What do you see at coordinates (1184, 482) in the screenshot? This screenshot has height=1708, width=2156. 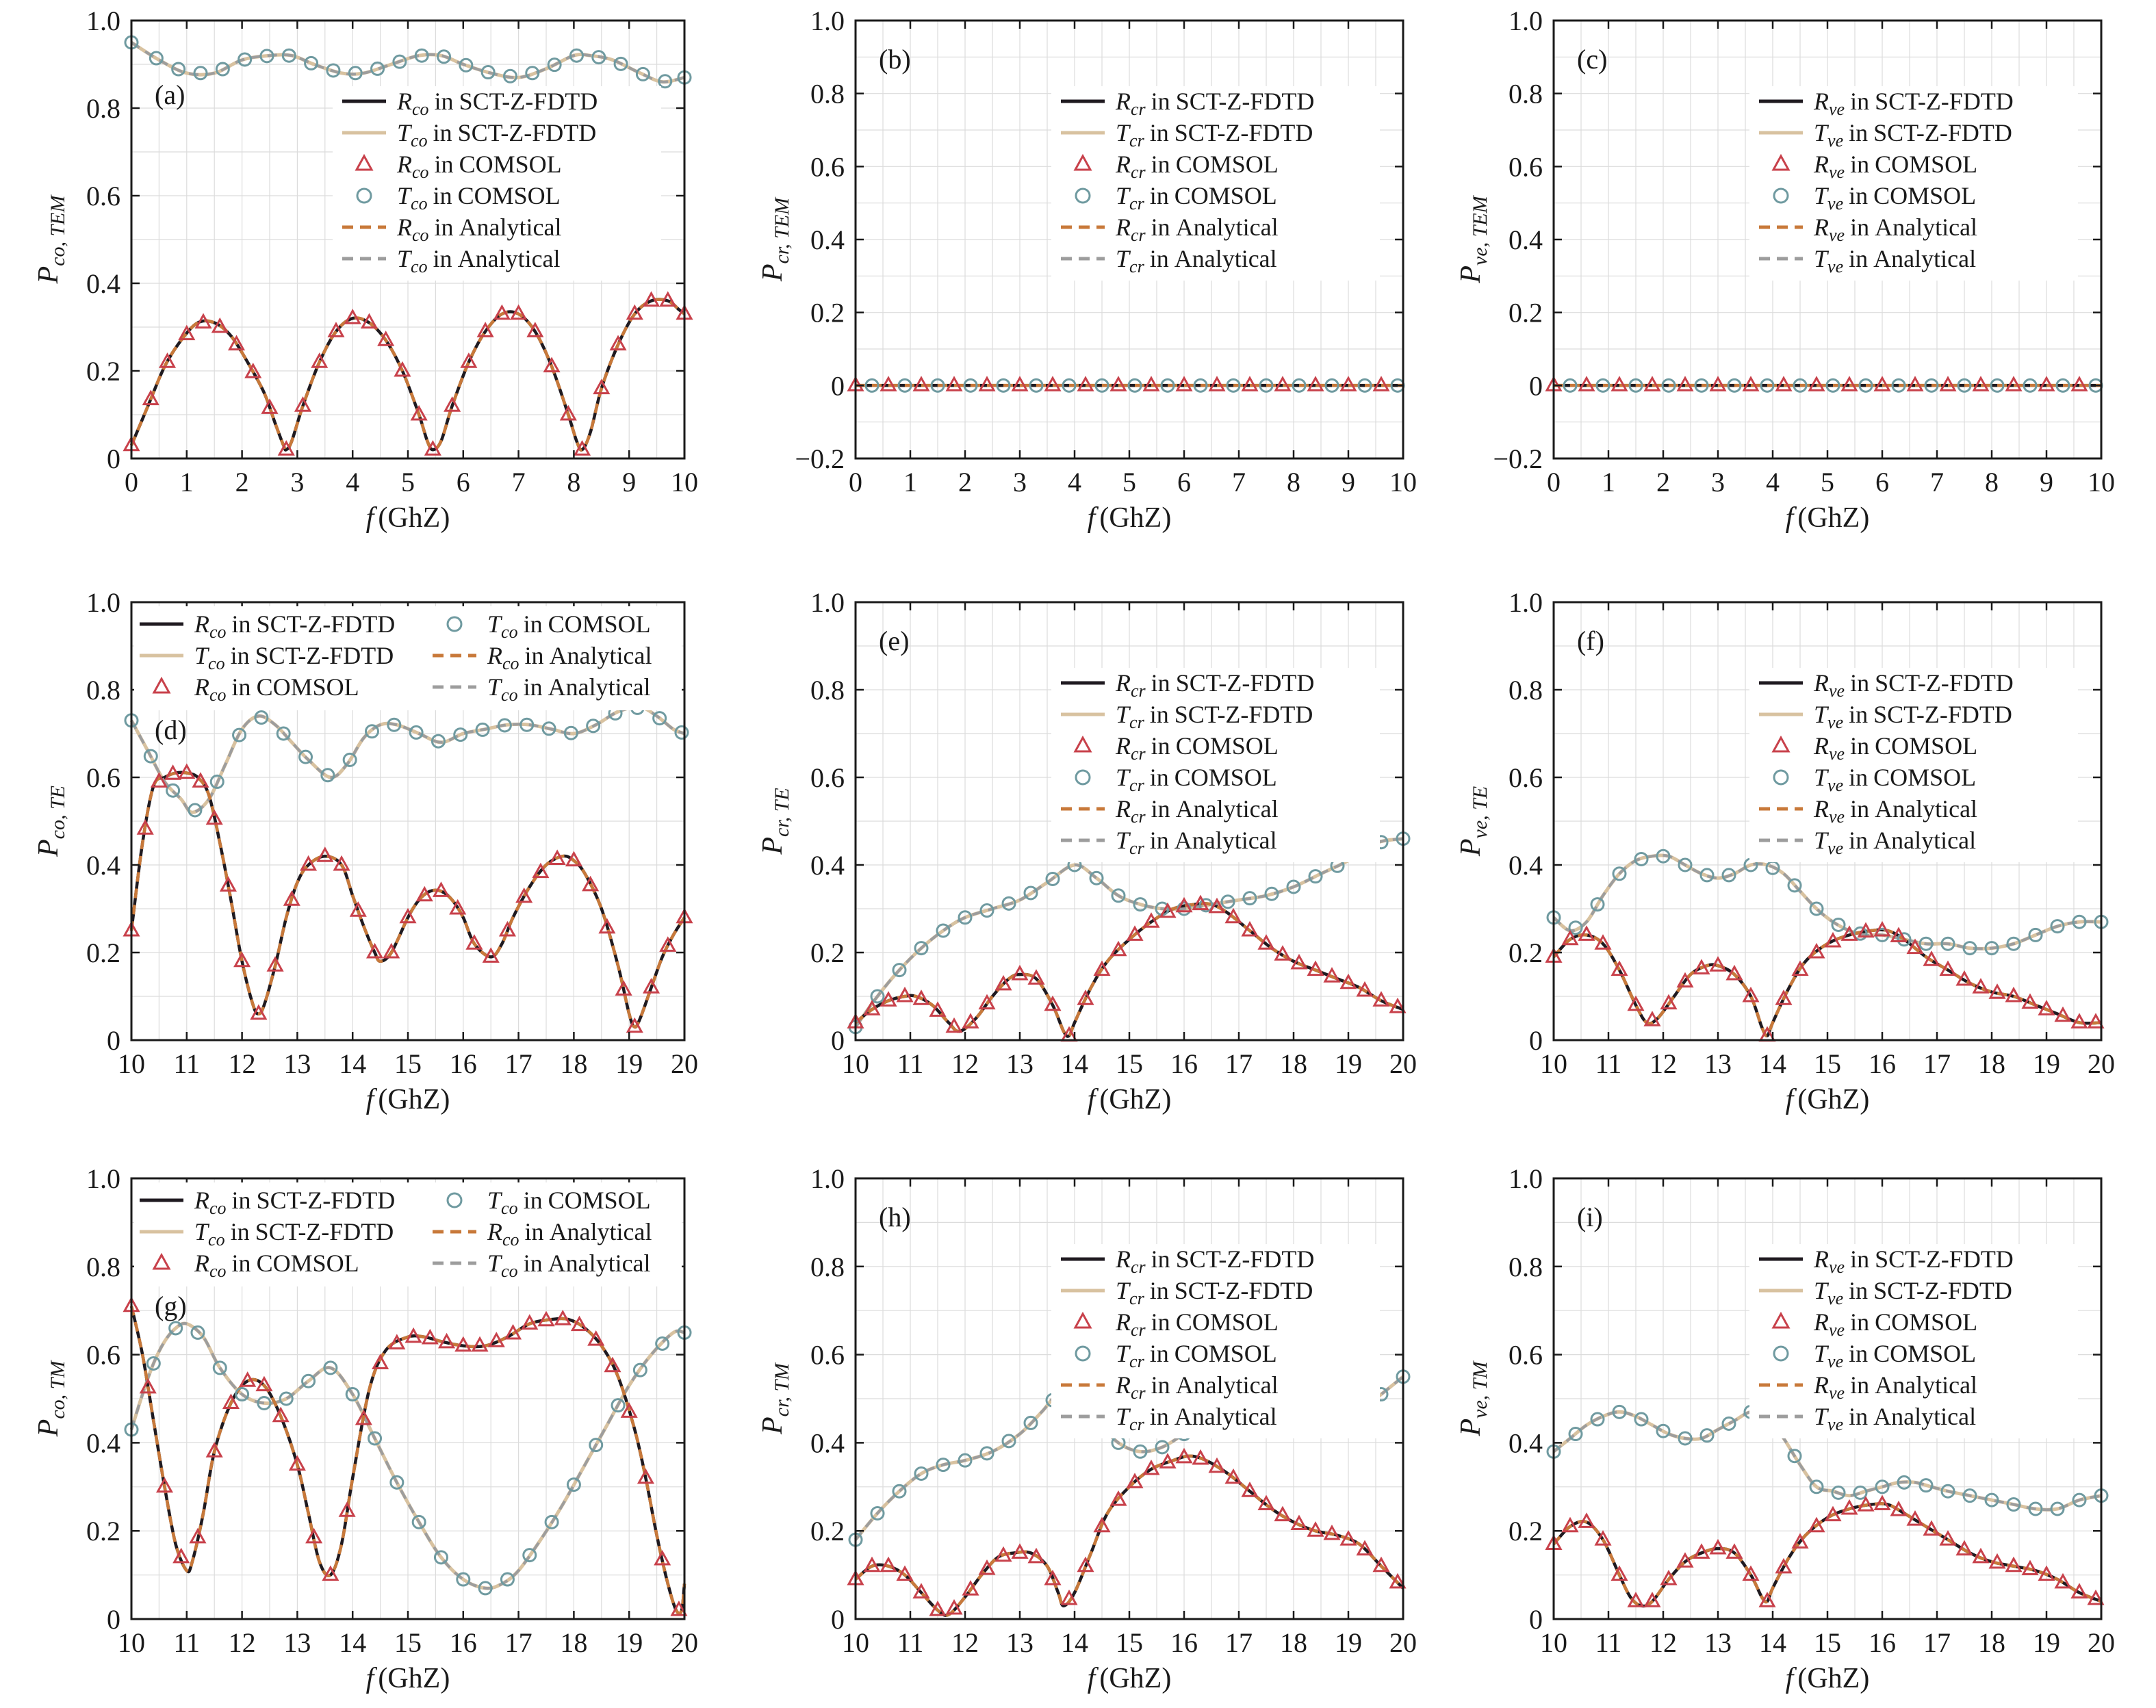 I see `x-tick-label: 6` at bounding box center [1184, 482].